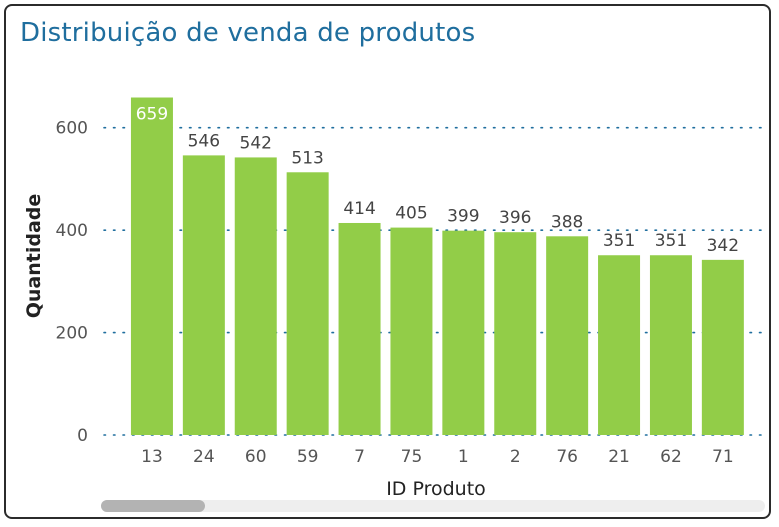 The height and width of the screenshot is (527, 779). I want to click on data-label-1: 546, so click(204, 141).